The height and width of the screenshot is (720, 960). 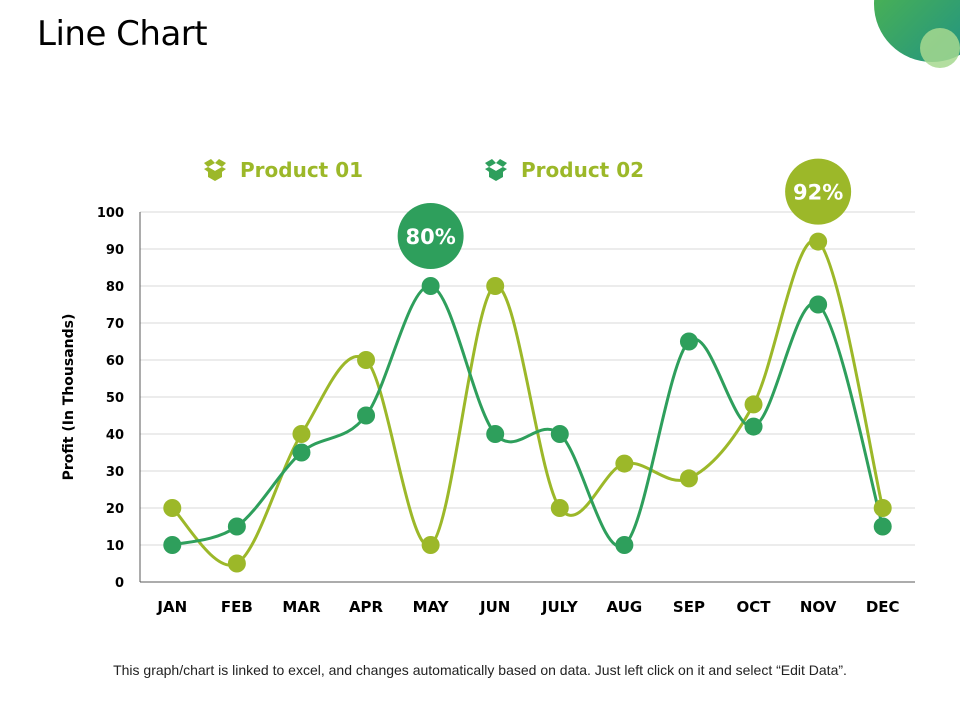 I want to click on x-tick-label: SEP, so click(x=689, y=607).